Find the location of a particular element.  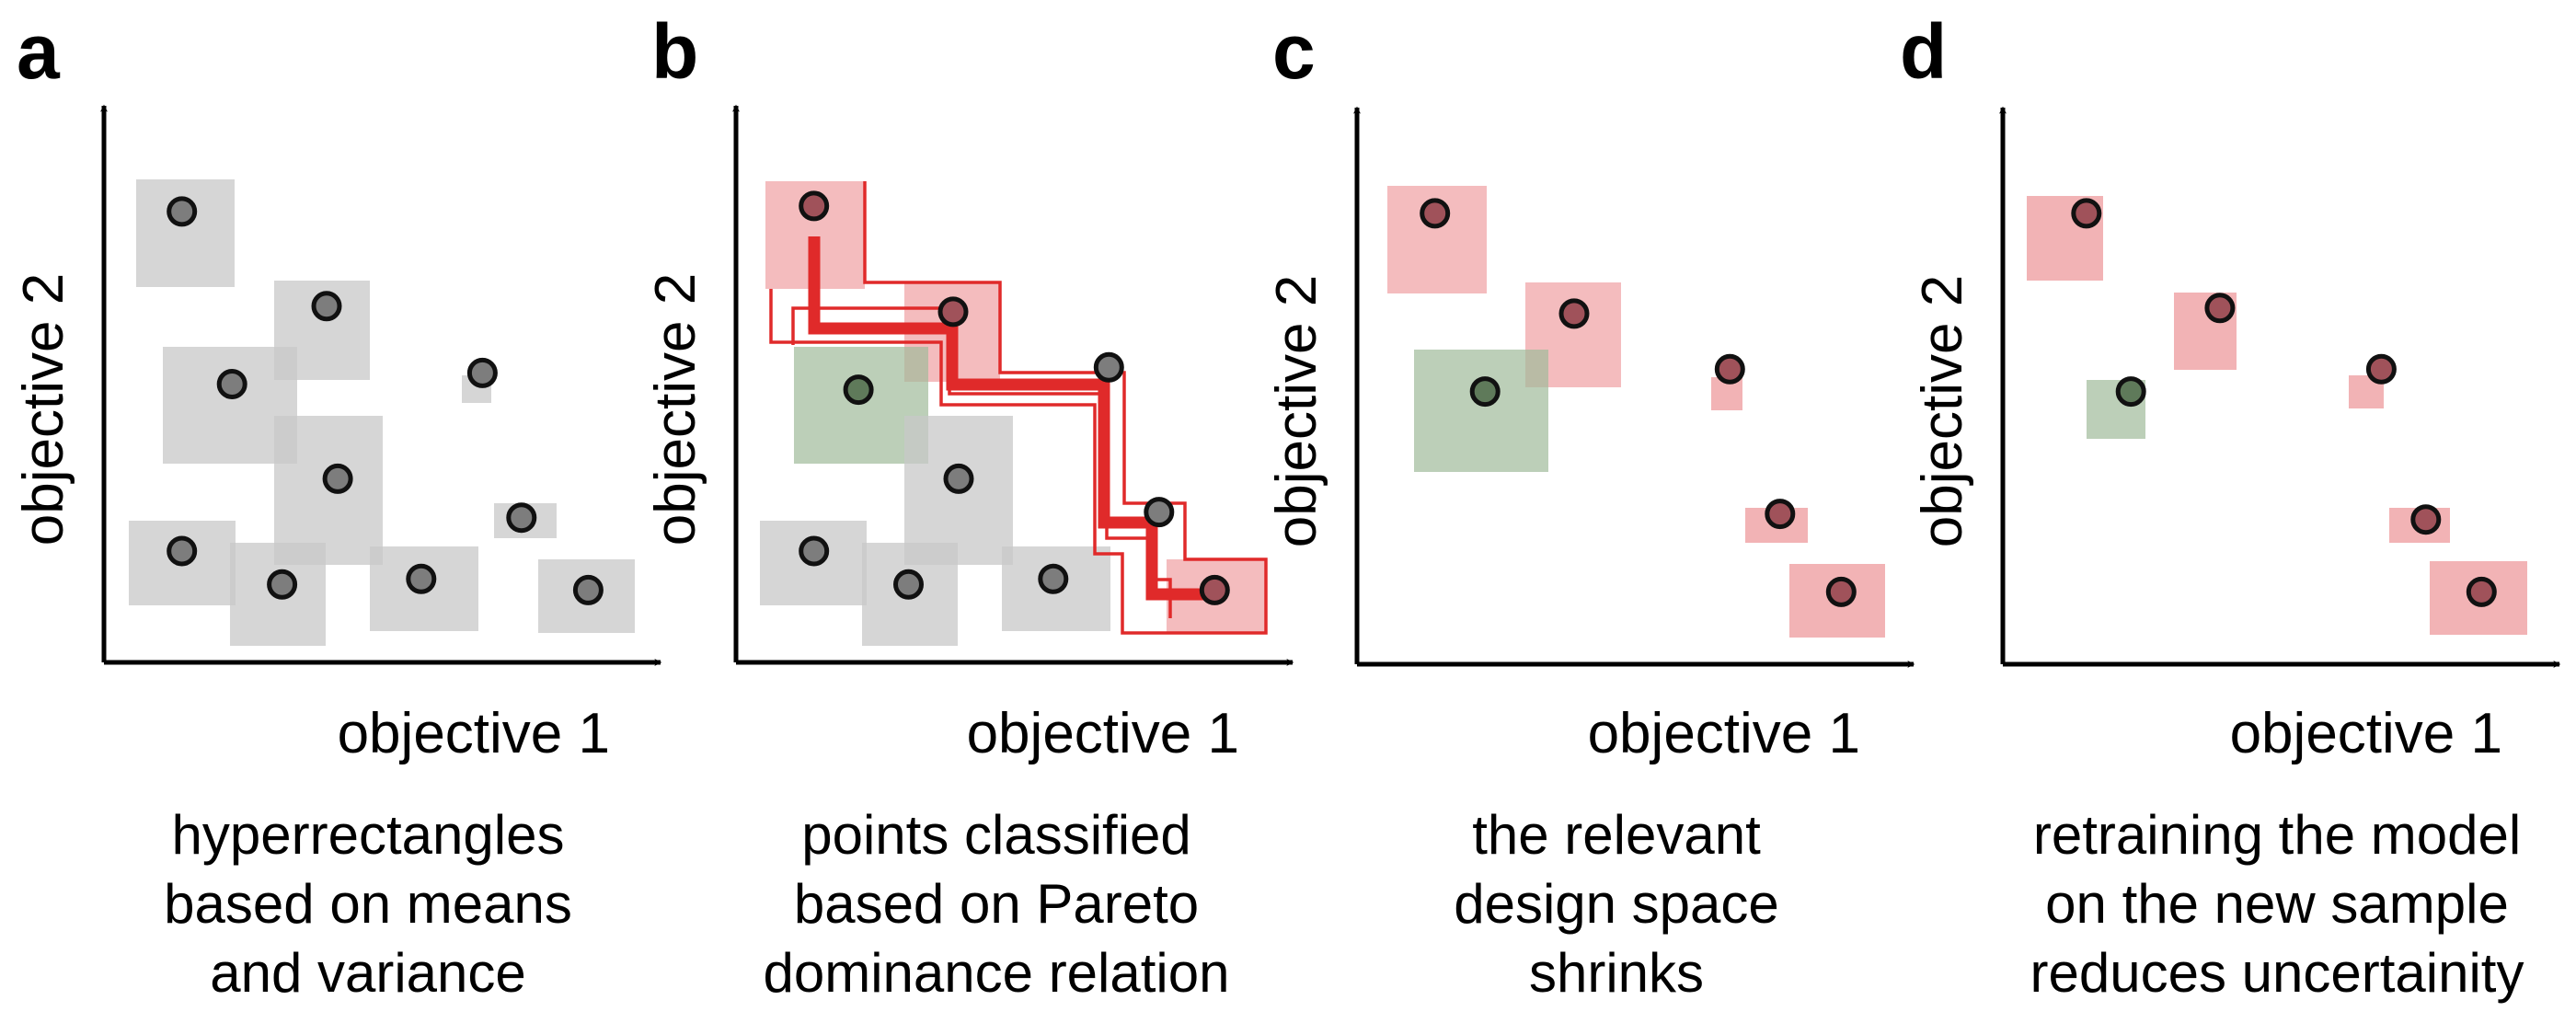

caption-line: based on means is located at coordinates (368, 904).